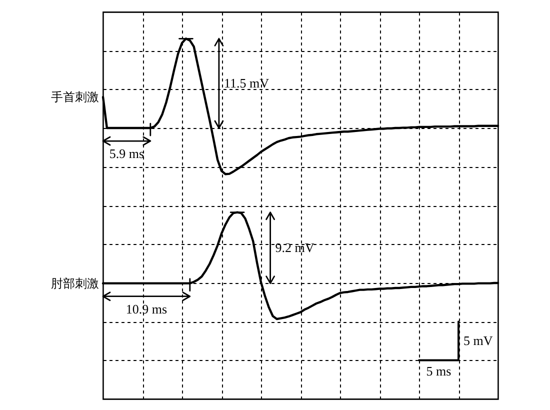 This screenshot has height=410, width=550. Describe the element at coordinates (439, 370) in the screenshot. I see `annotation: 5 ms` at that location.